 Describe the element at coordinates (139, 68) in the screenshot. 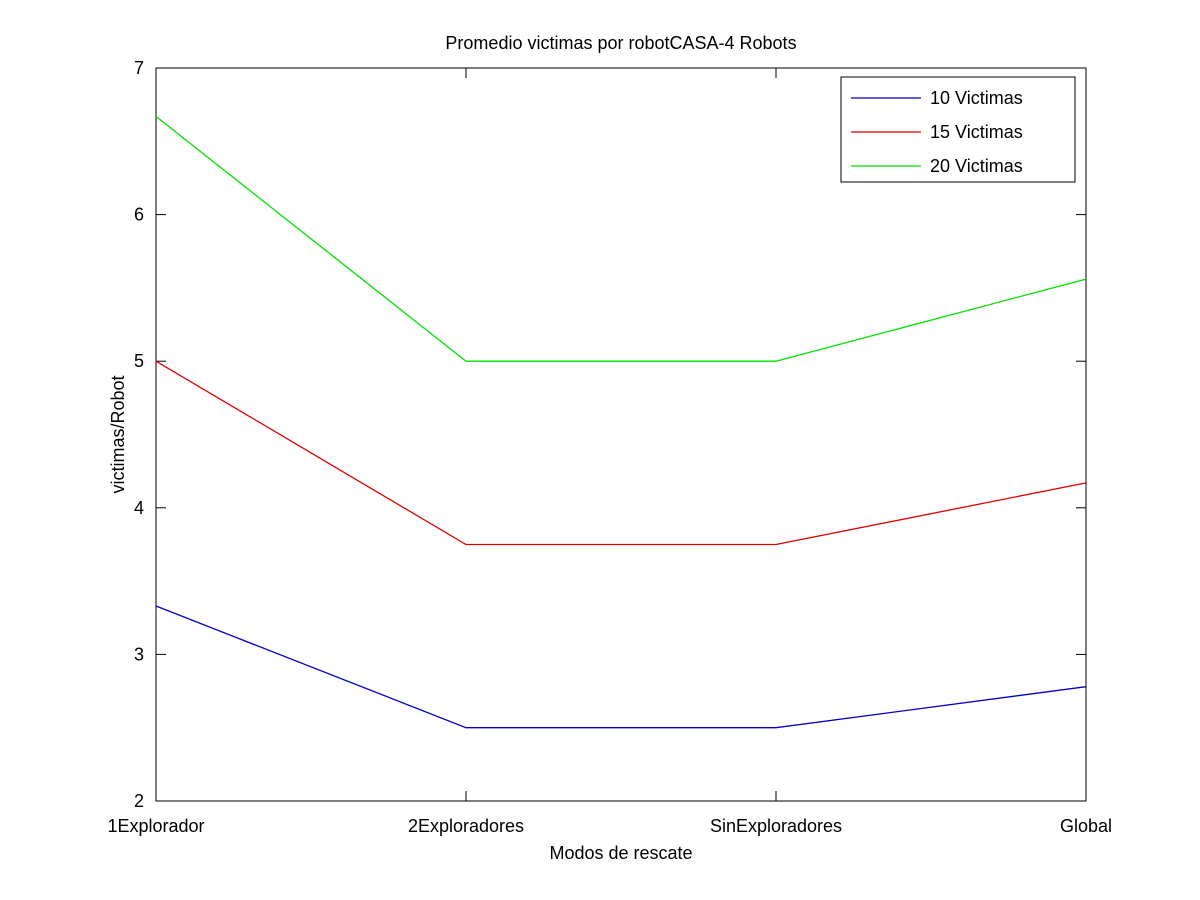

I see `y-tick-label: 7` at that location.